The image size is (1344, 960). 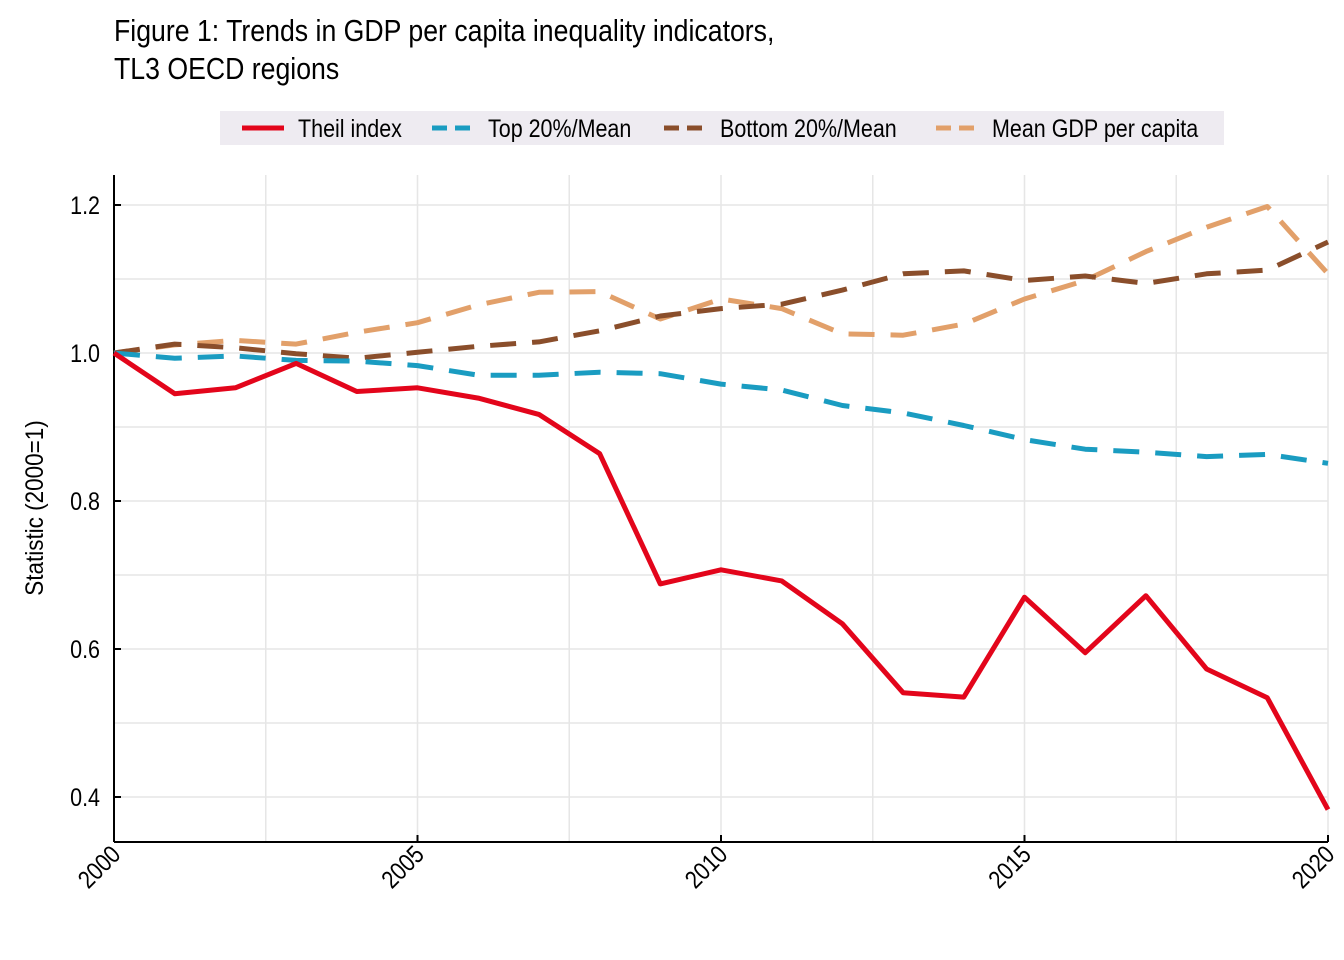 I want to click on y-axis-label: Statistic (2000=1), so click(x=35, y=508).